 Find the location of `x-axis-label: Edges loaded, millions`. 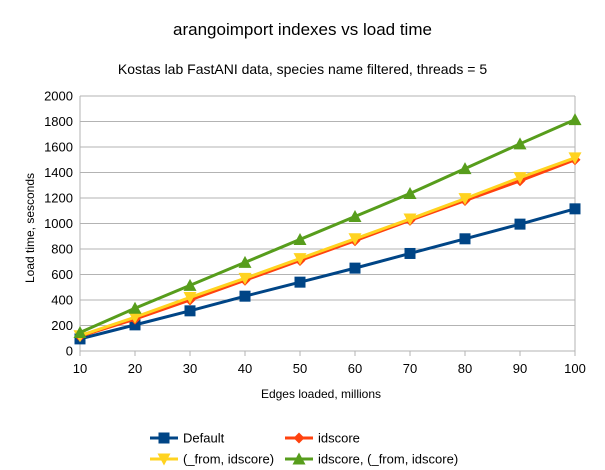

x-axis-label: Edges loaded, millions is located at coordinates (321, 394).